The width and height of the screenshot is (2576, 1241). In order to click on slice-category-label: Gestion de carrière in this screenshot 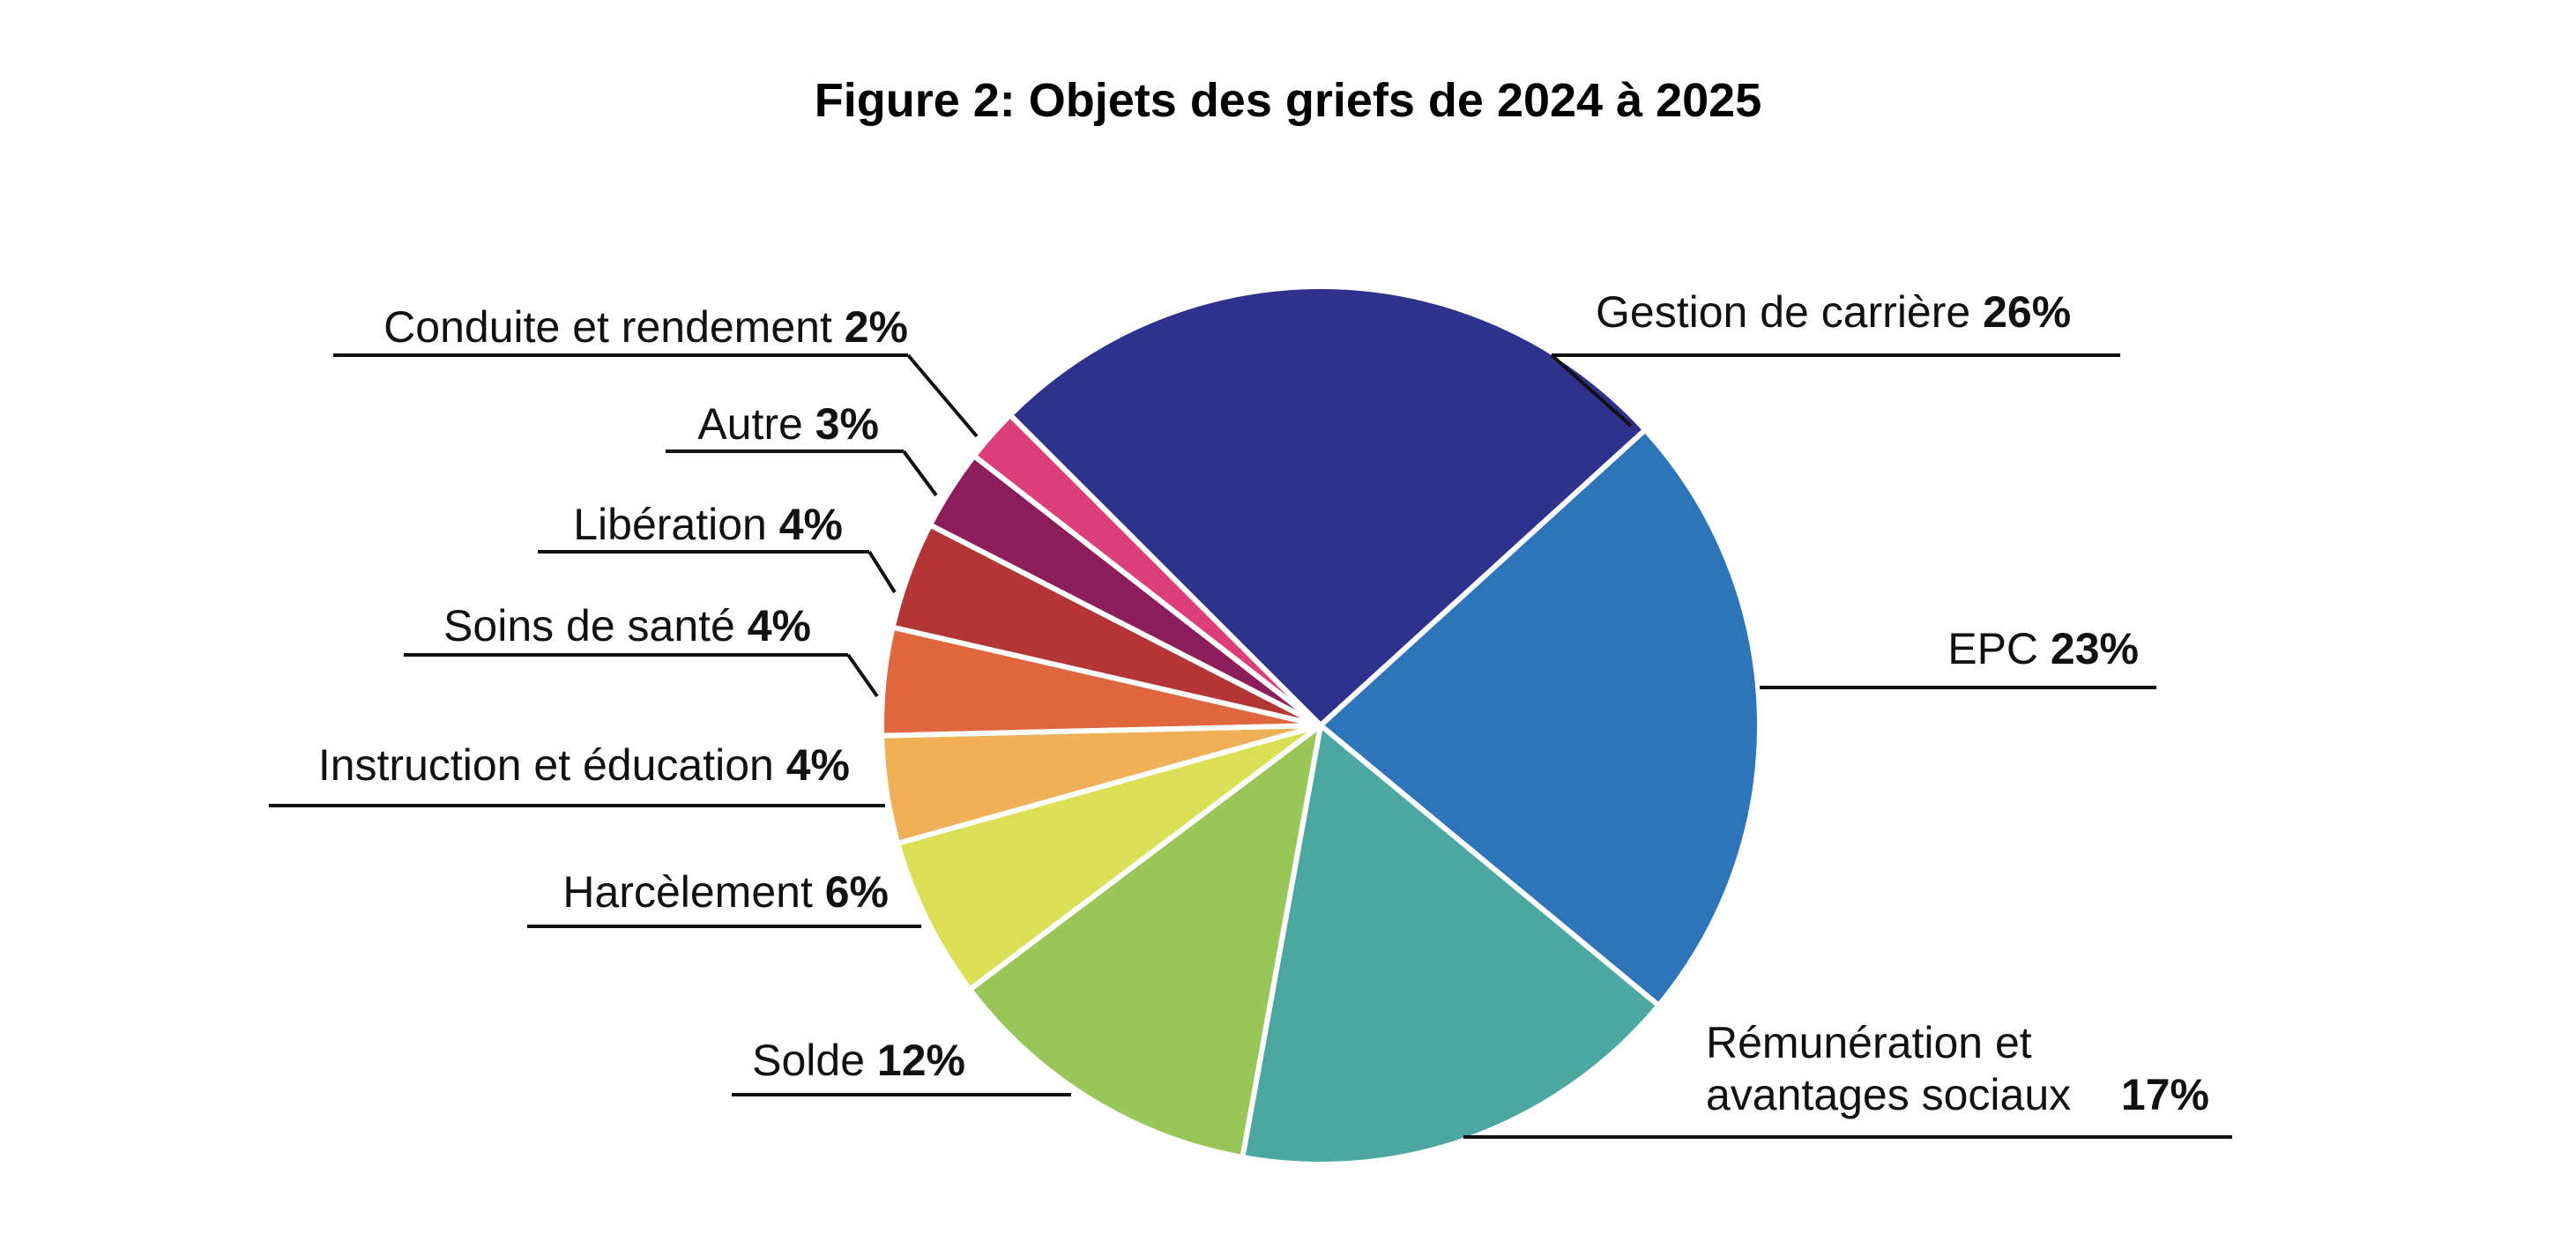, I will do `click(1790, 312)`.